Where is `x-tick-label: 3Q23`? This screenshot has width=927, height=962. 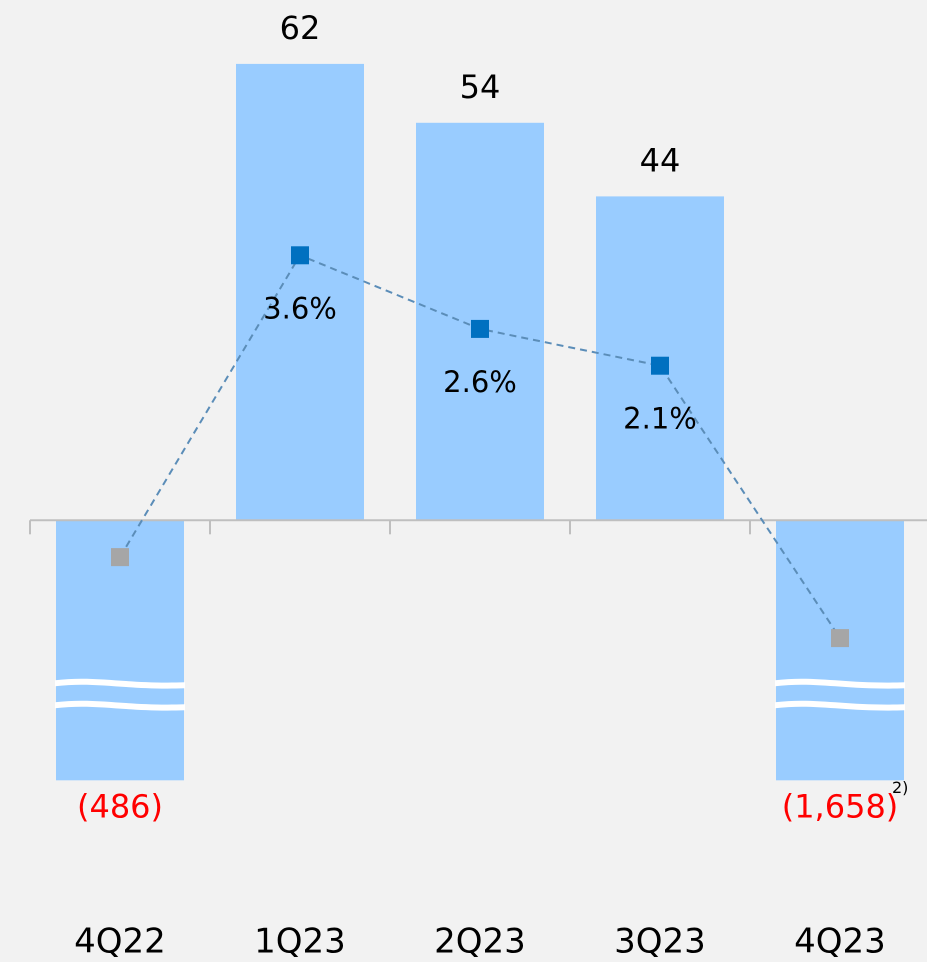 x-tick-label: 3Q23 is located at coordinates (660, 942).